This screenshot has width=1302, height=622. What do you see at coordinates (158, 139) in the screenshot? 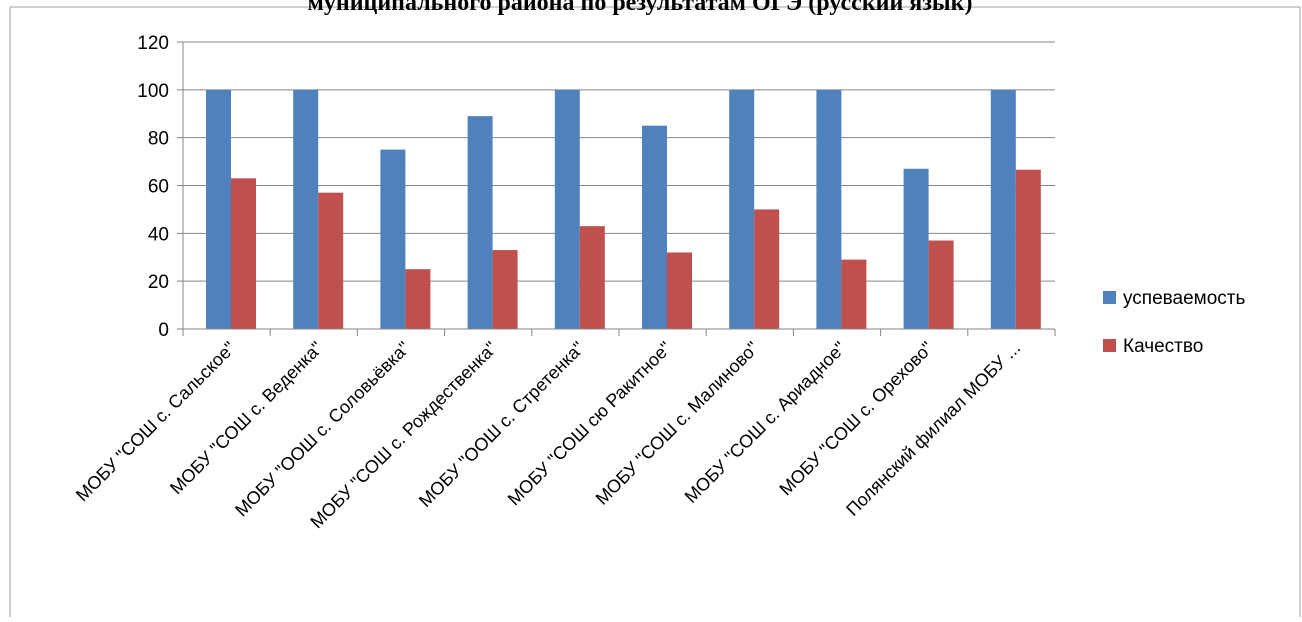
I see `y-tick-label: 80` at bounding box center [158, 139].